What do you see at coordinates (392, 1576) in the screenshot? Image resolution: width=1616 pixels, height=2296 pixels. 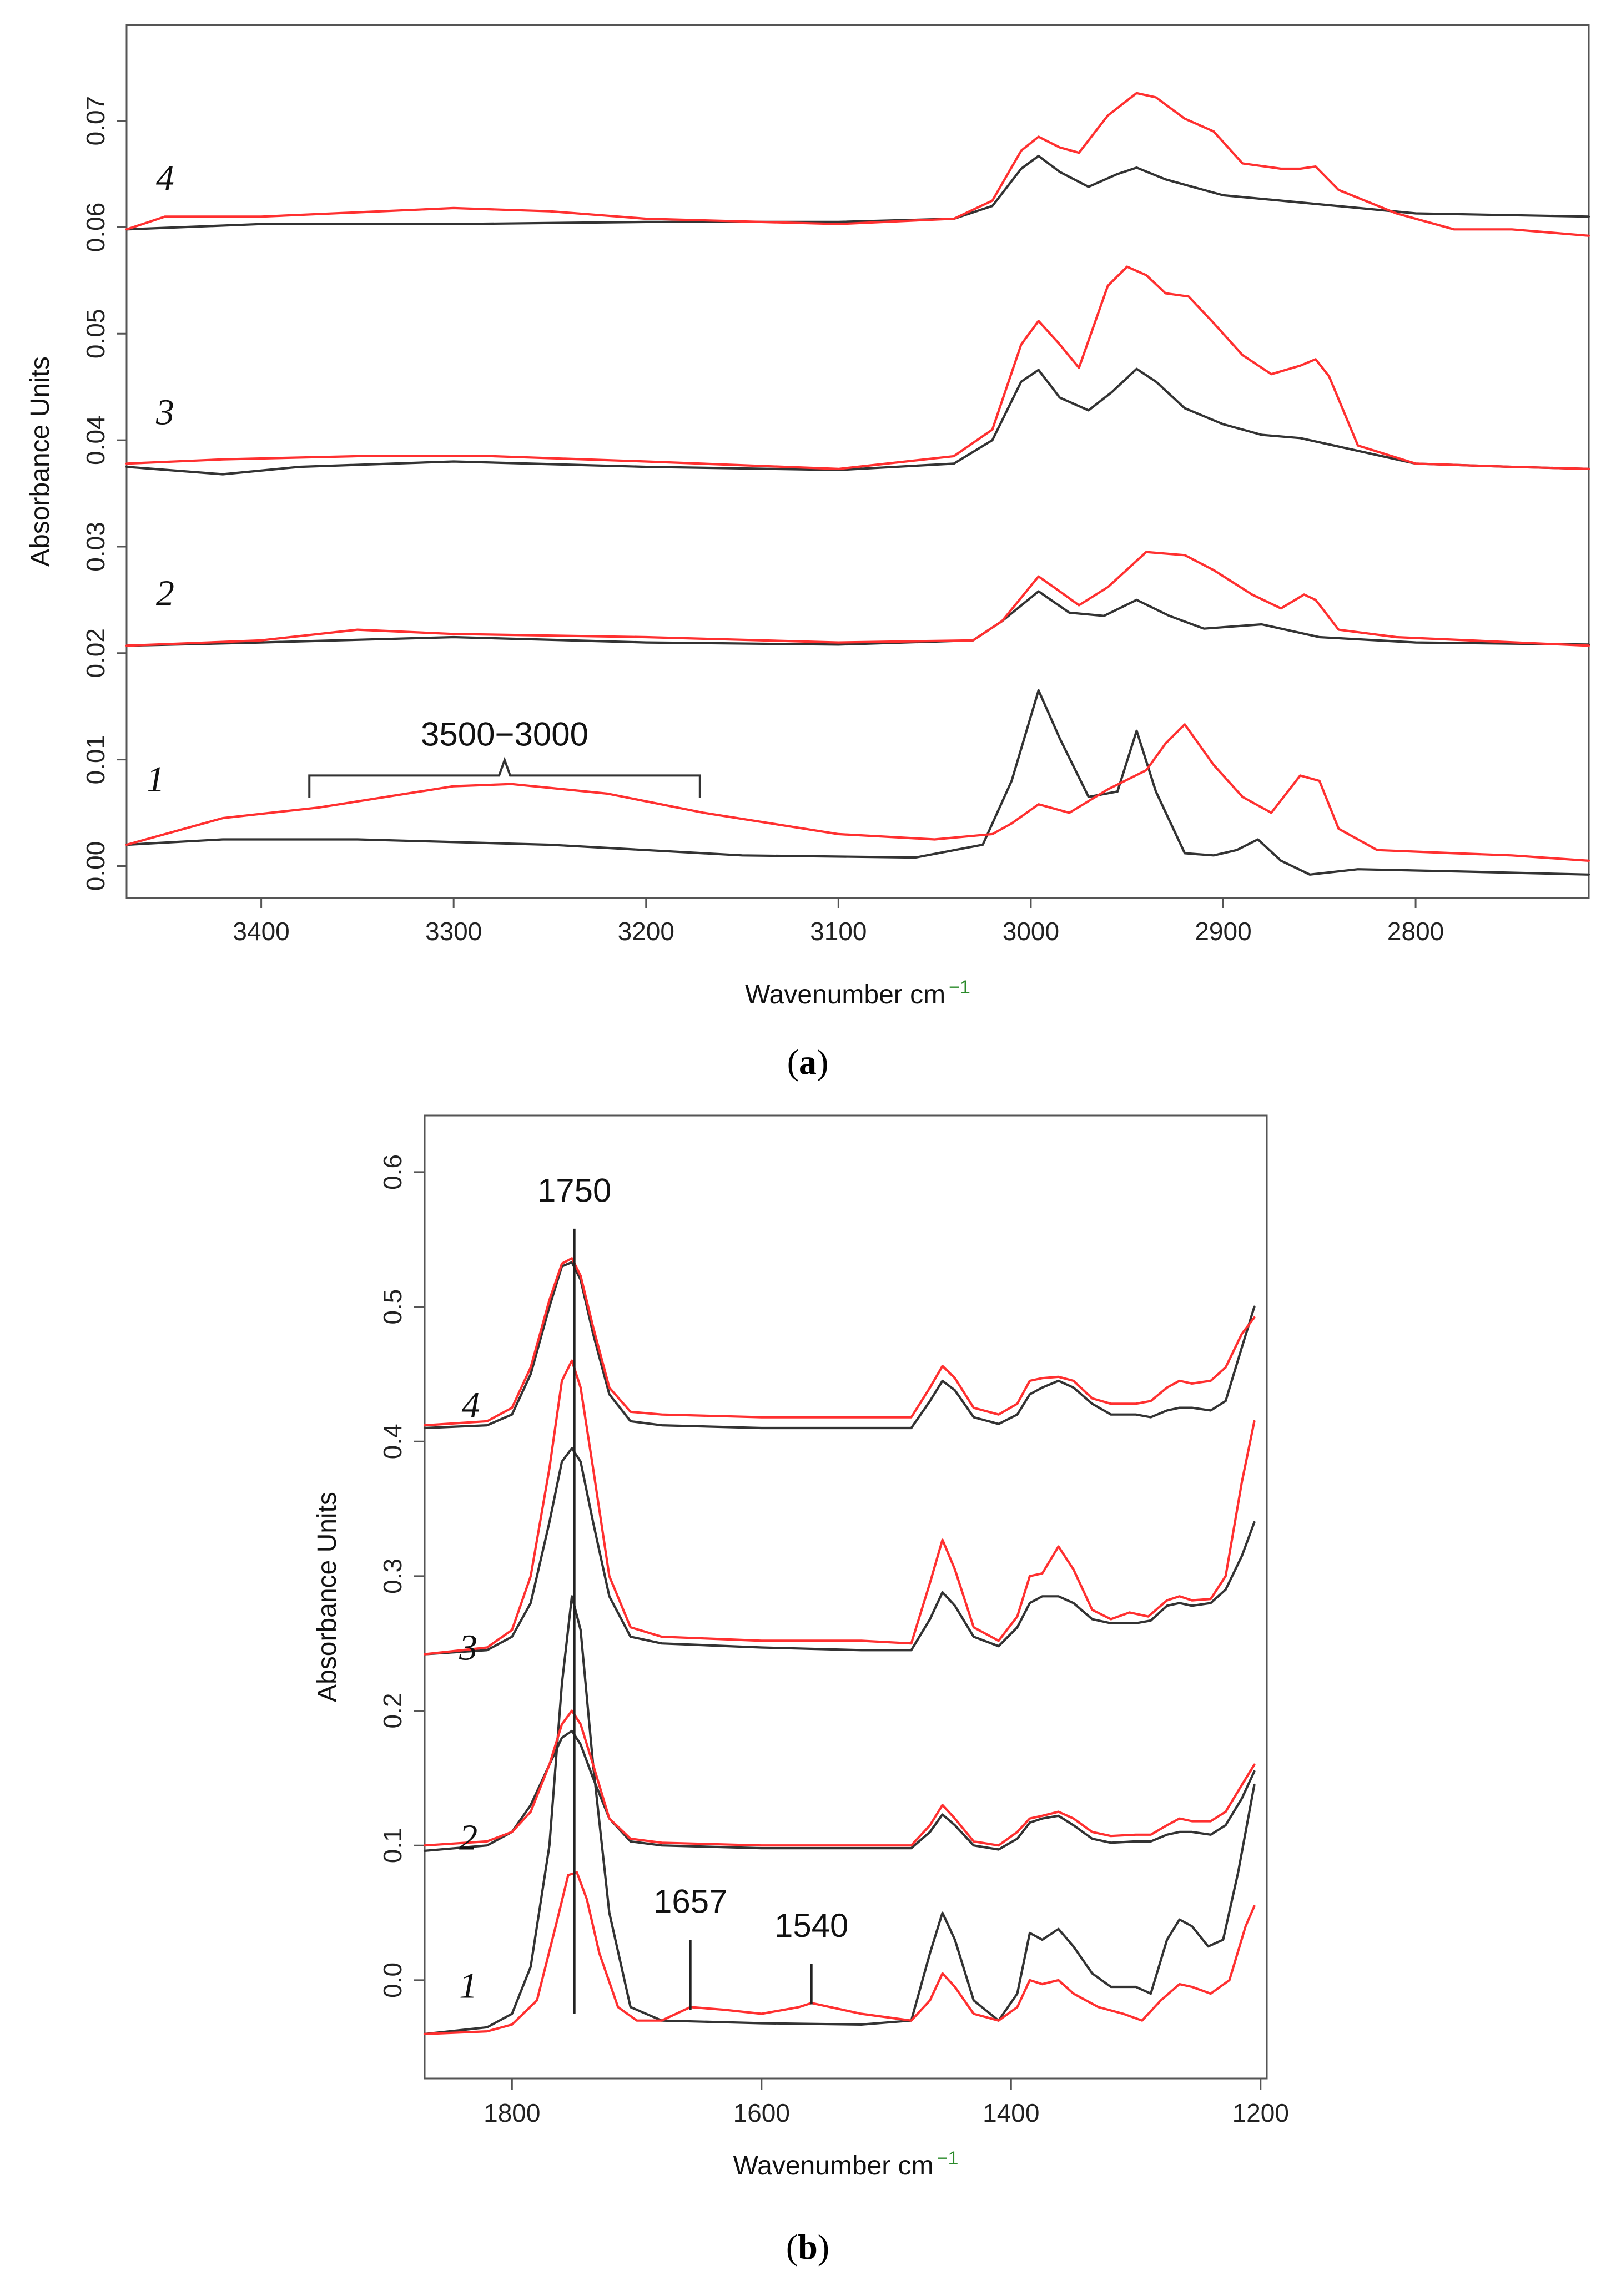 I see `y-tick-label: 0.3` at bounding box center [392, 1576].